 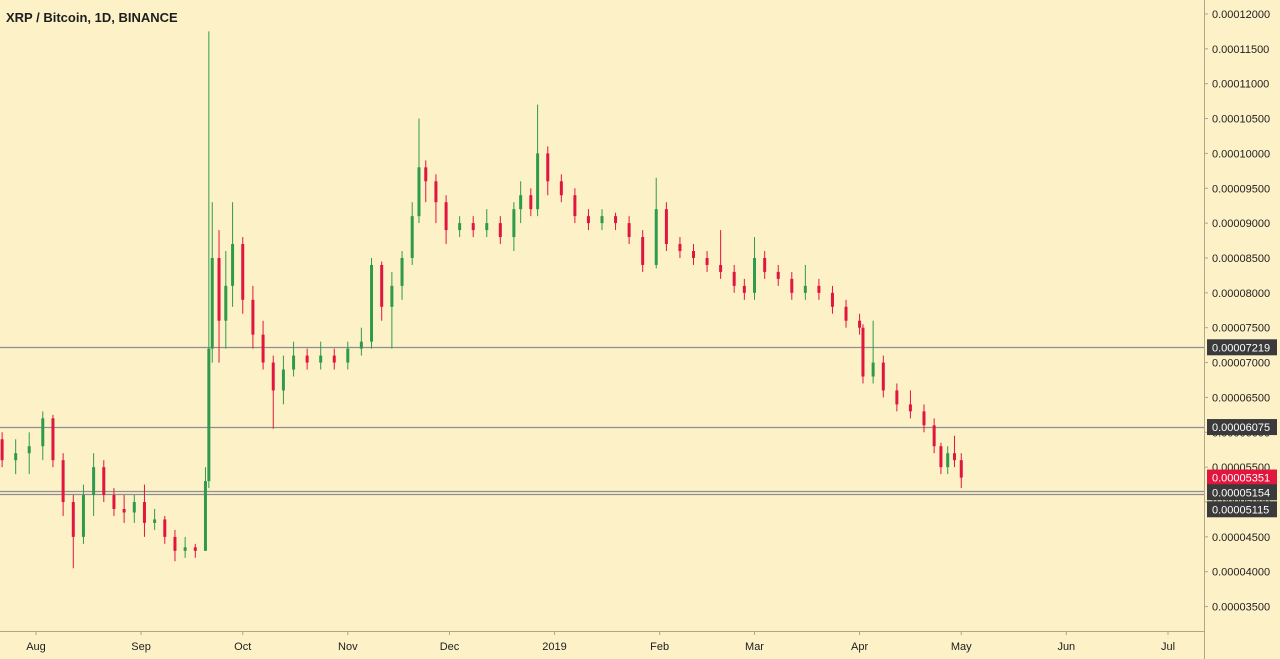 What do you see at coordinates (859, 647) in the screenshot?
I see `x-tick-label-8: Apr` at bounding box center [859, 647].